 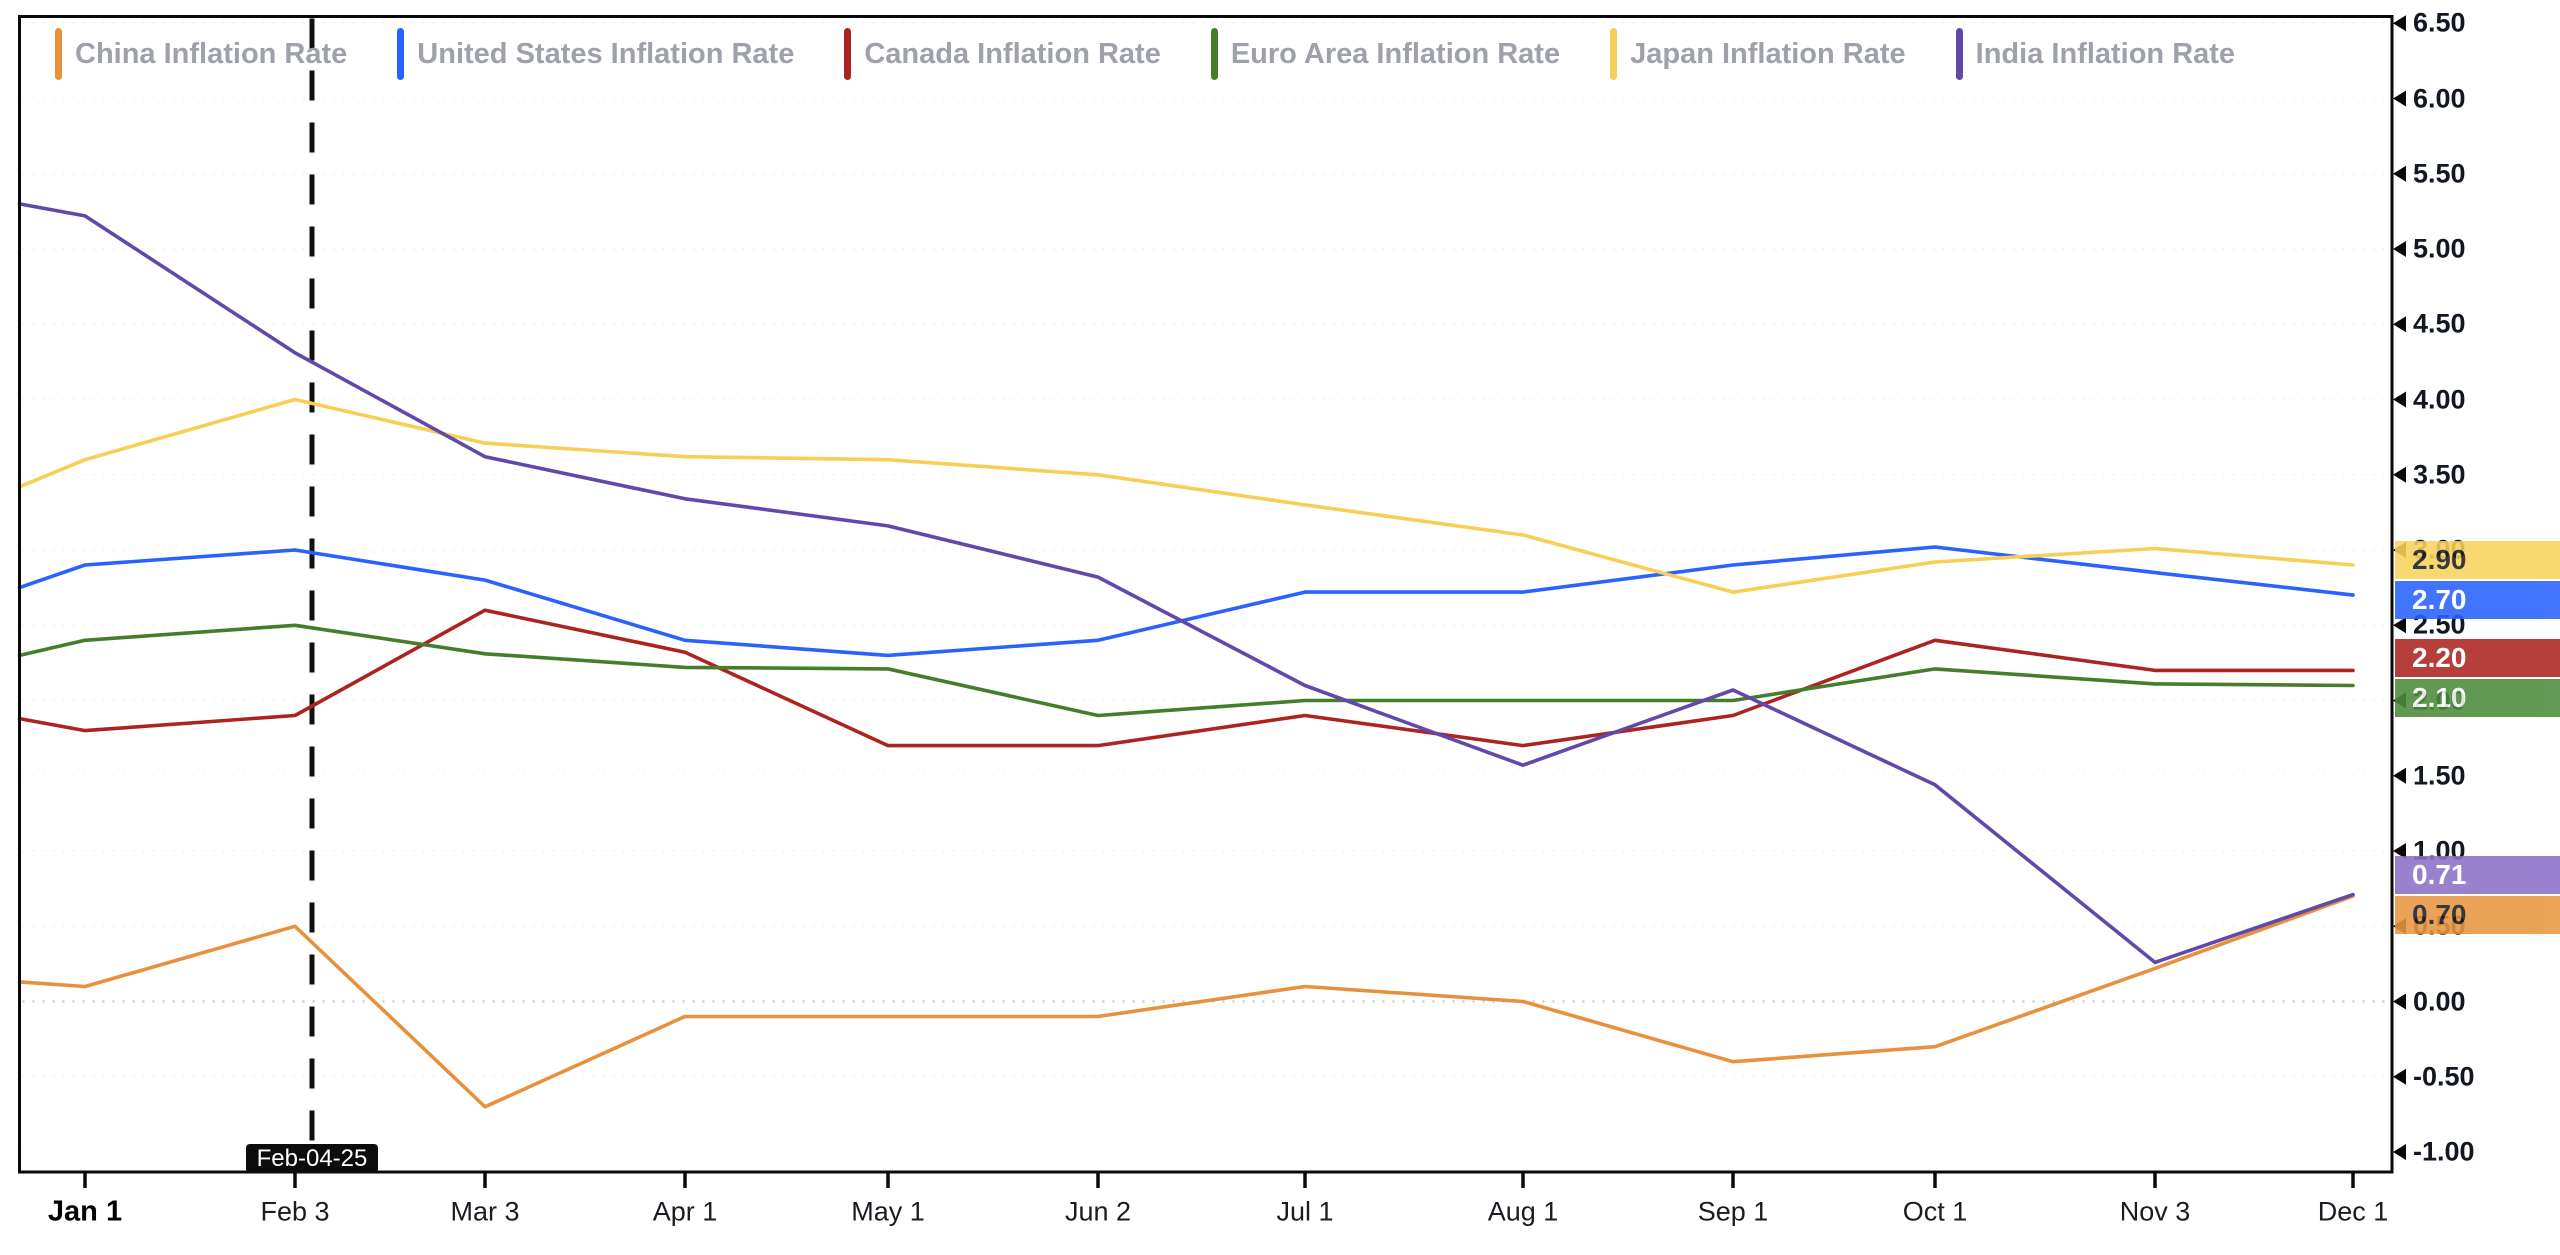 What do you see at coordinates (2439, 98) in the screenshot?
I see `price-scale-label: 6.00` at bounding box center [2439, 98].